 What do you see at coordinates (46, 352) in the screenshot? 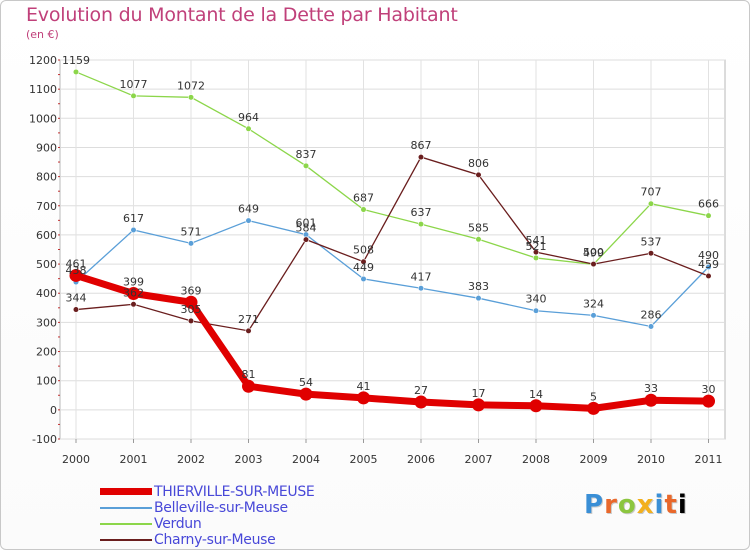
I see `y-tick-label: 200` at bounding box center [46, 352].